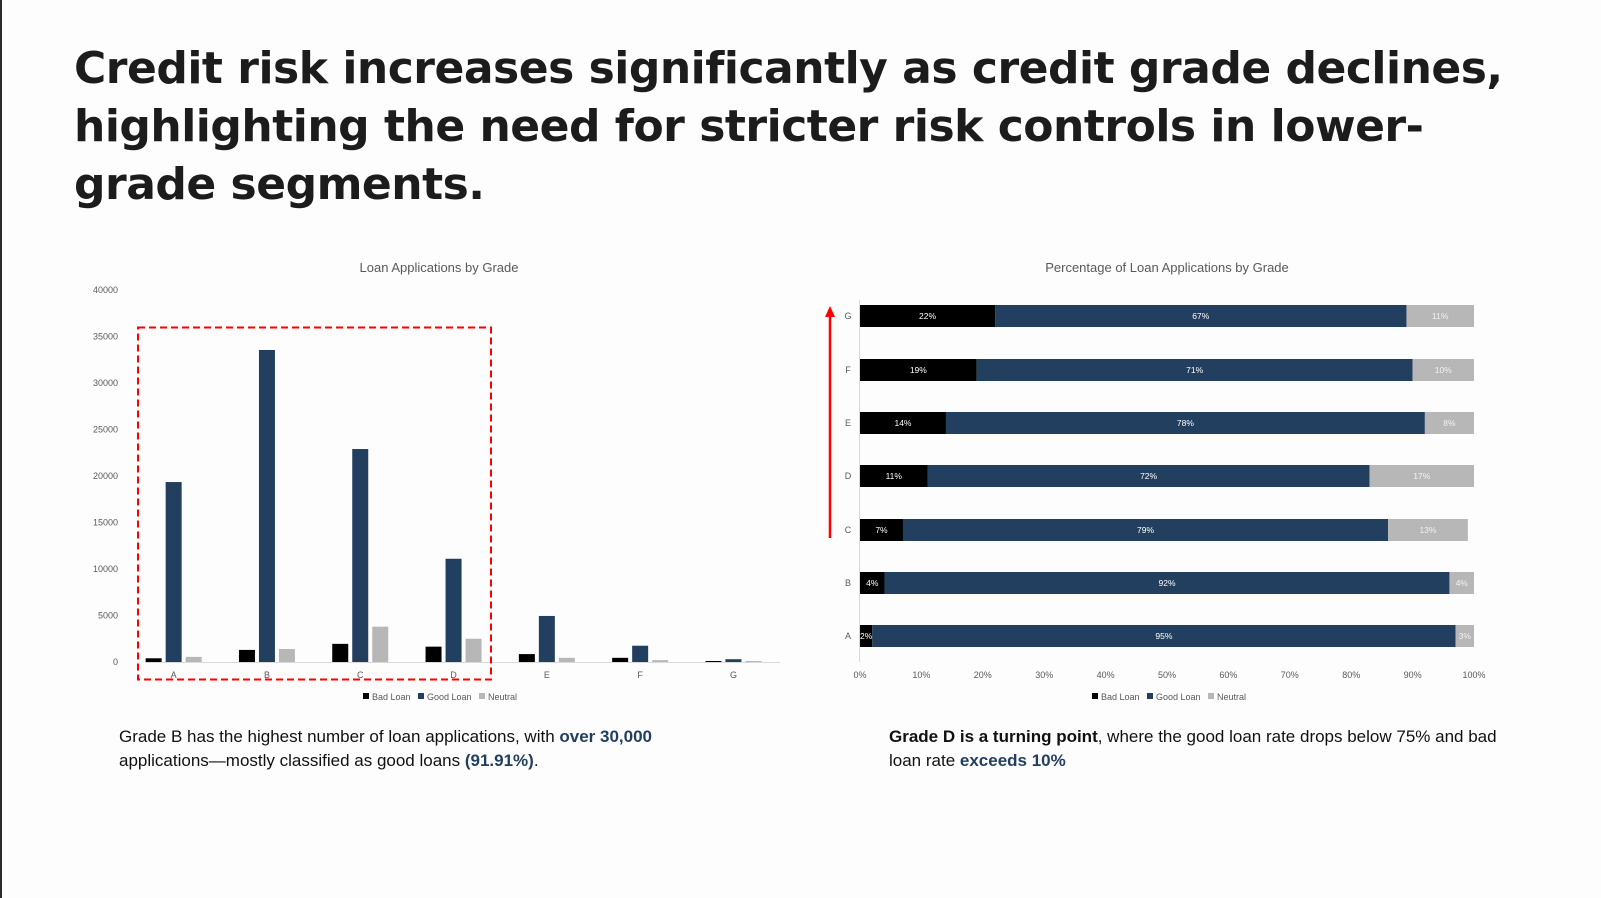 The width and height of the screenshot is (1601, 898). What do you see at coordinates (105, 430) in the screenshot?
I see `y-tick-label: 25000` at bounding box center [105, 430].